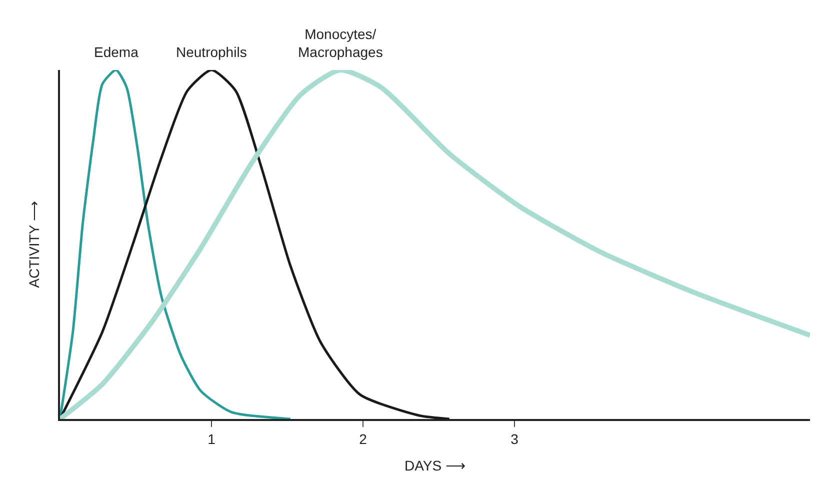  I want to click on x-tick-label: 3, so click(514, 438).